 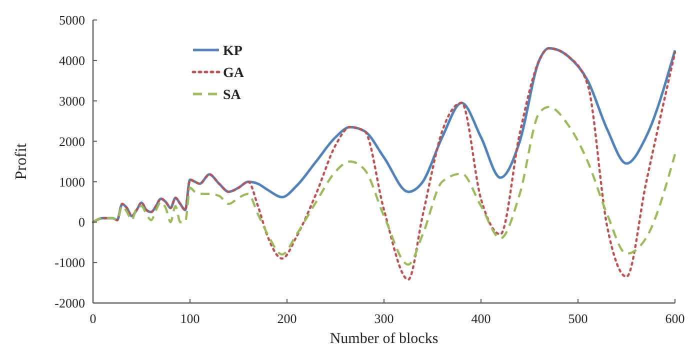 I want to click on x-tick-label: 500, so click(x=578, y=318).